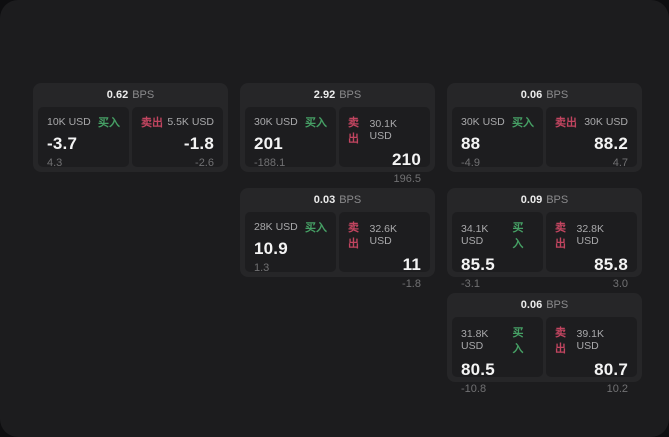 This screenshot has height=437, width=669. Describe the element at coordinates (290, 243) in the screenshot. I see `buy-panel: 28K USD 买入 10.9 1.3` at that location.